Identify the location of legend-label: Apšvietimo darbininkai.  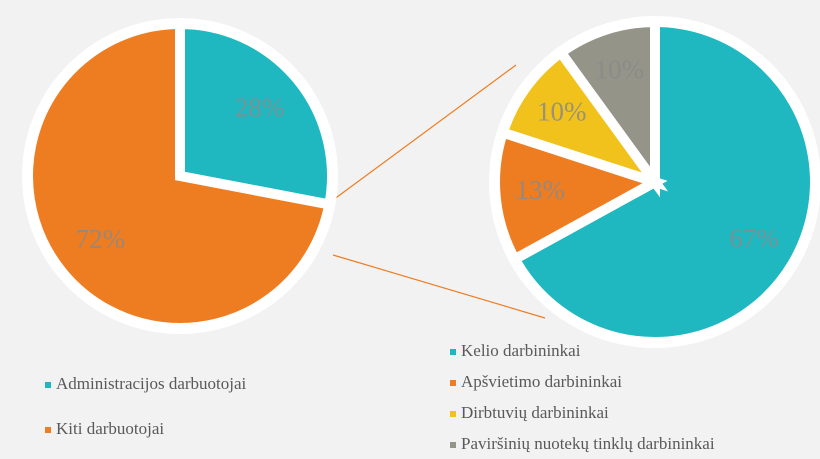
(541, 381).